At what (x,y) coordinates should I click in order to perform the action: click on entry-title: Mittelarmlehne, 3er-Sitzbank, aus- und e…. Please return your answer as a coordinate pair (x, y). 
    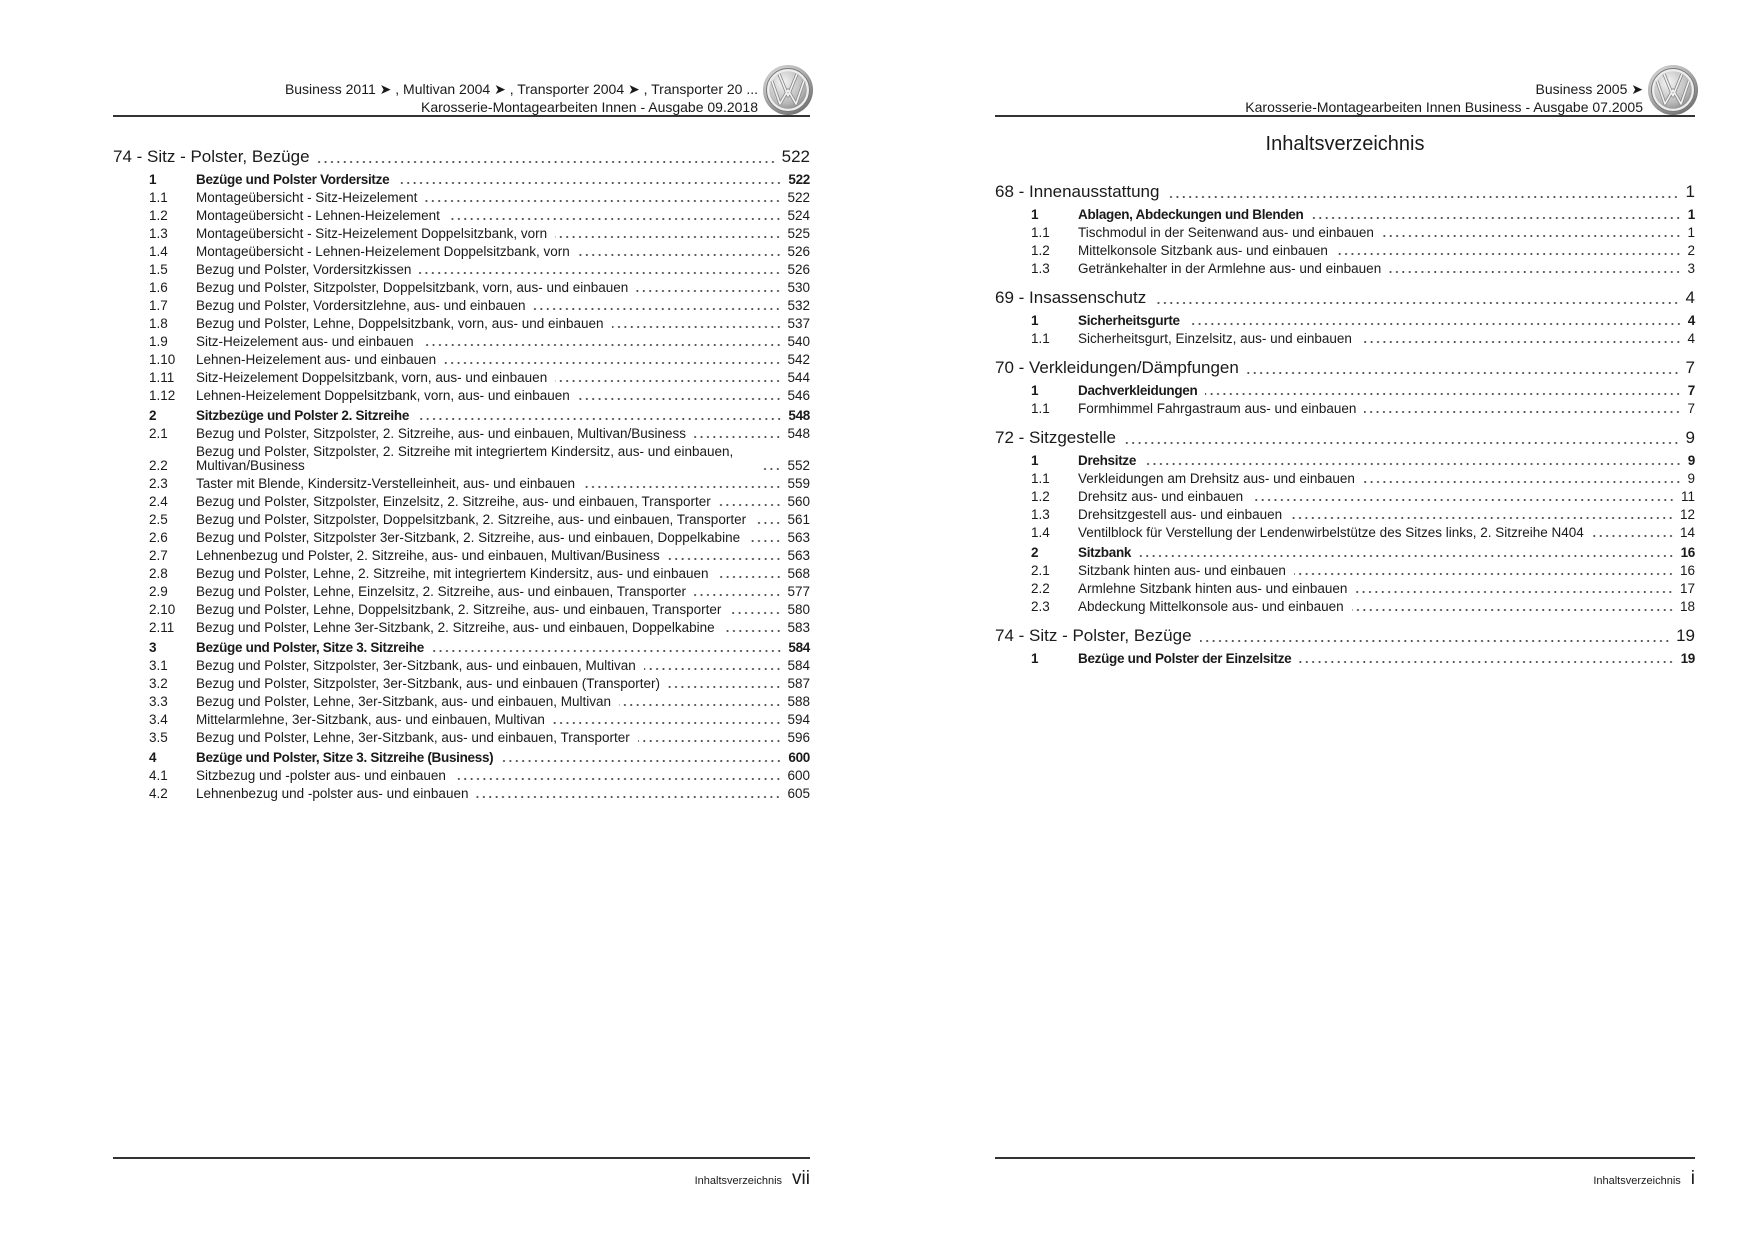
    Looking at the image, I should click on (370, 719).